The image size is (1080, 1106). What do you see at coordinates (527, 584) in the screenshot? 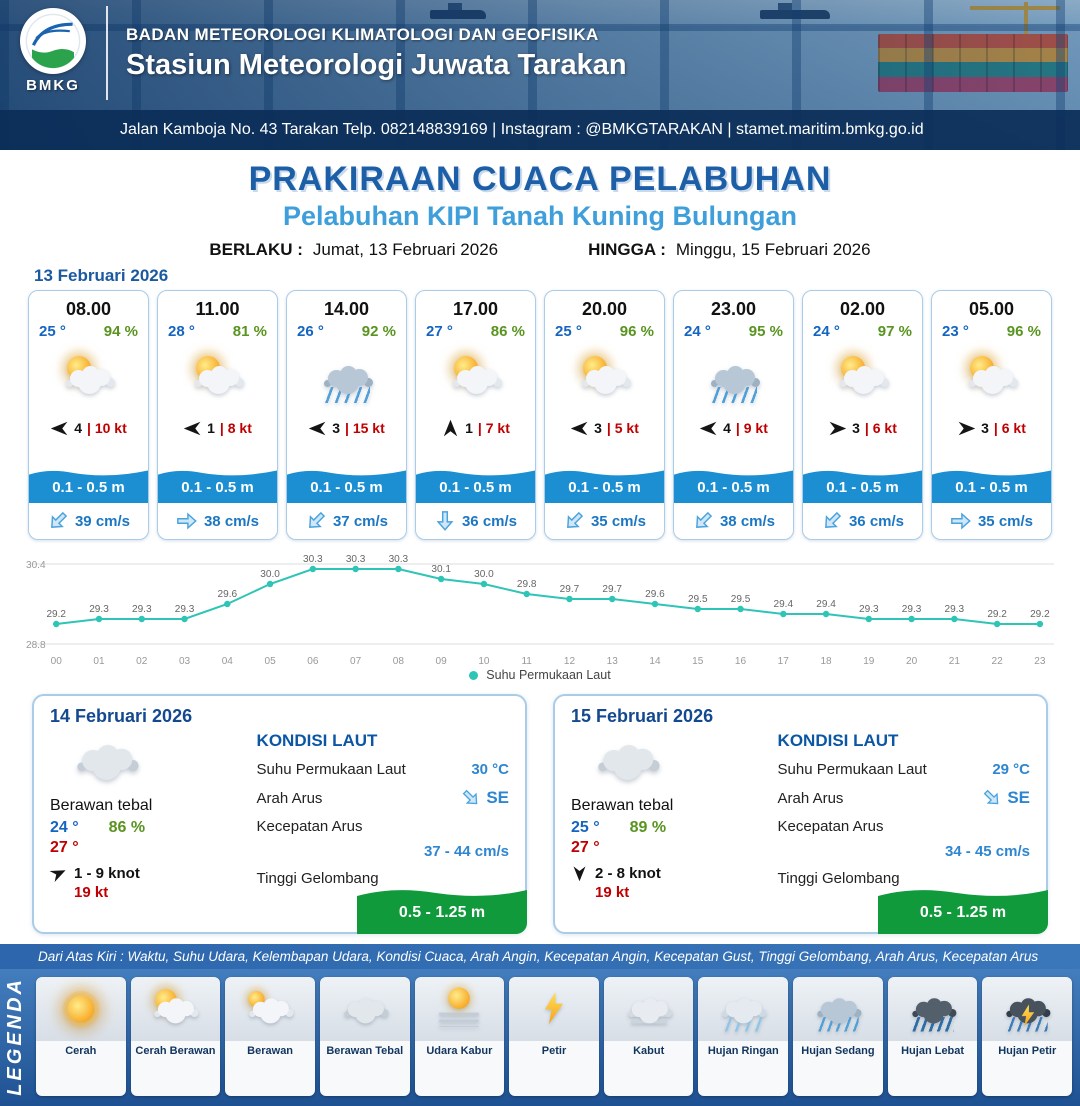
I see `svg-text: 29.8` at bounding box center [527, 584].